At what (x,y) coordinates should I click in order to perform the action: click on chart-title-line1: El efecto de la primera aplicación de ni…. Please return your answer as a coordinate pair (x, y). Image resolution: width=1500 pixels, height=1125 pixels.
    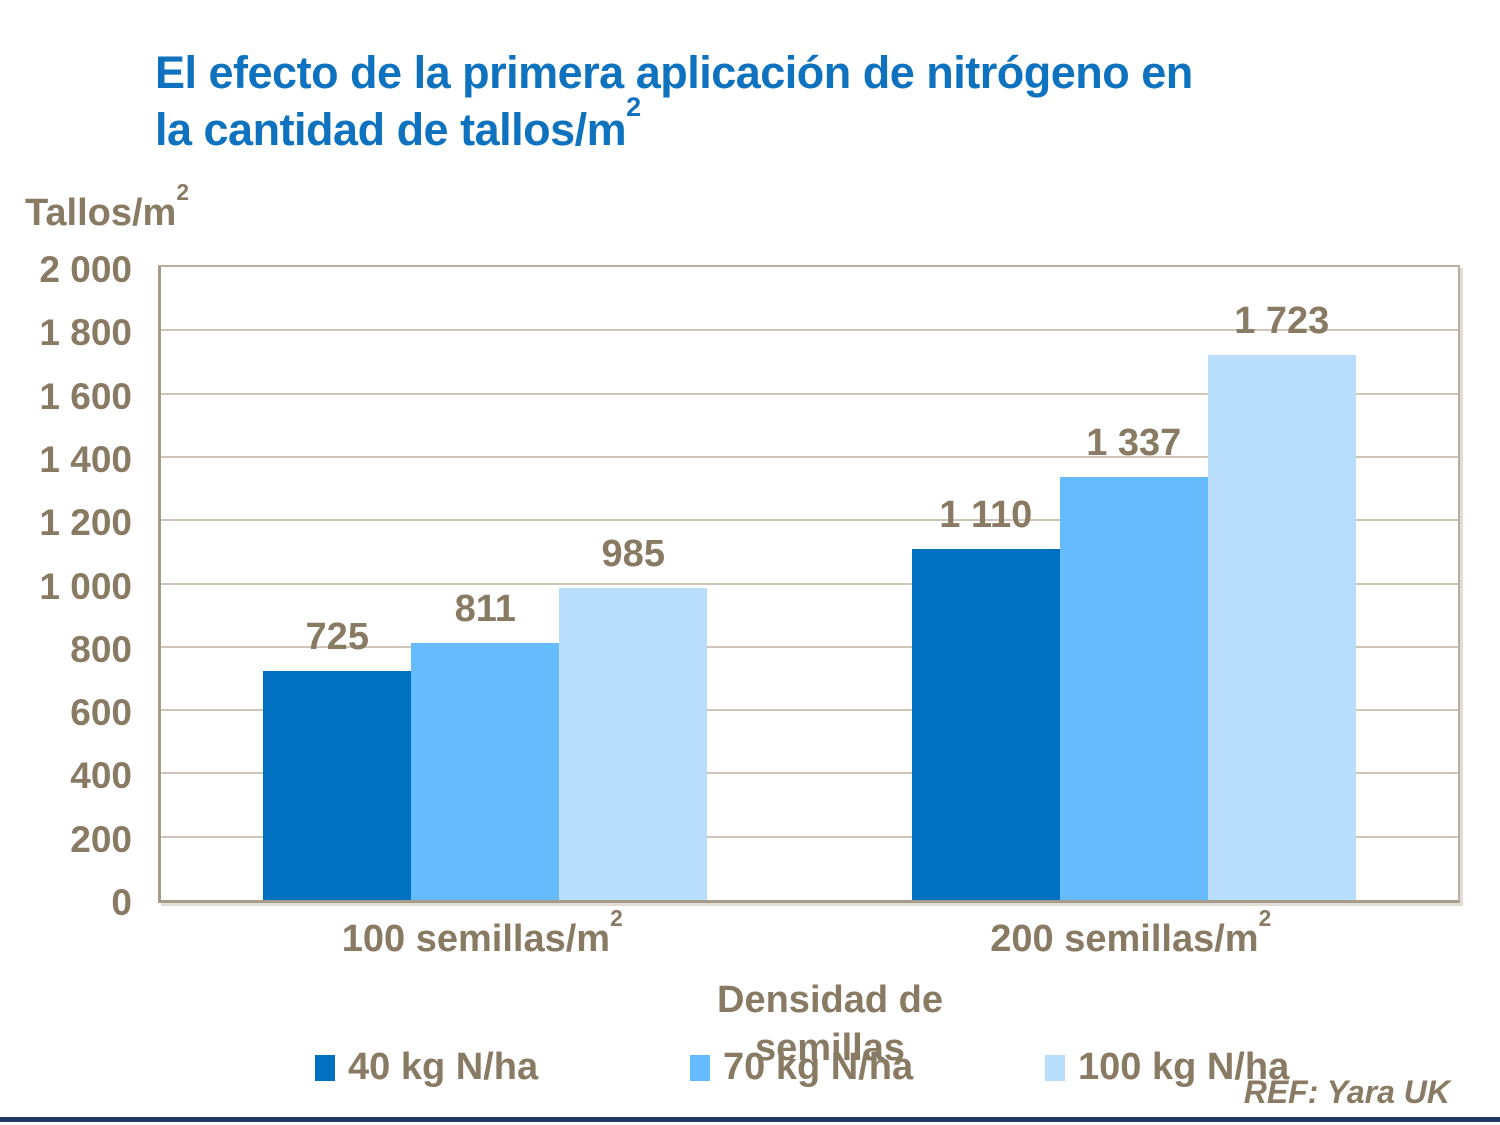
    Looking at the image, I should click on (674, 72).